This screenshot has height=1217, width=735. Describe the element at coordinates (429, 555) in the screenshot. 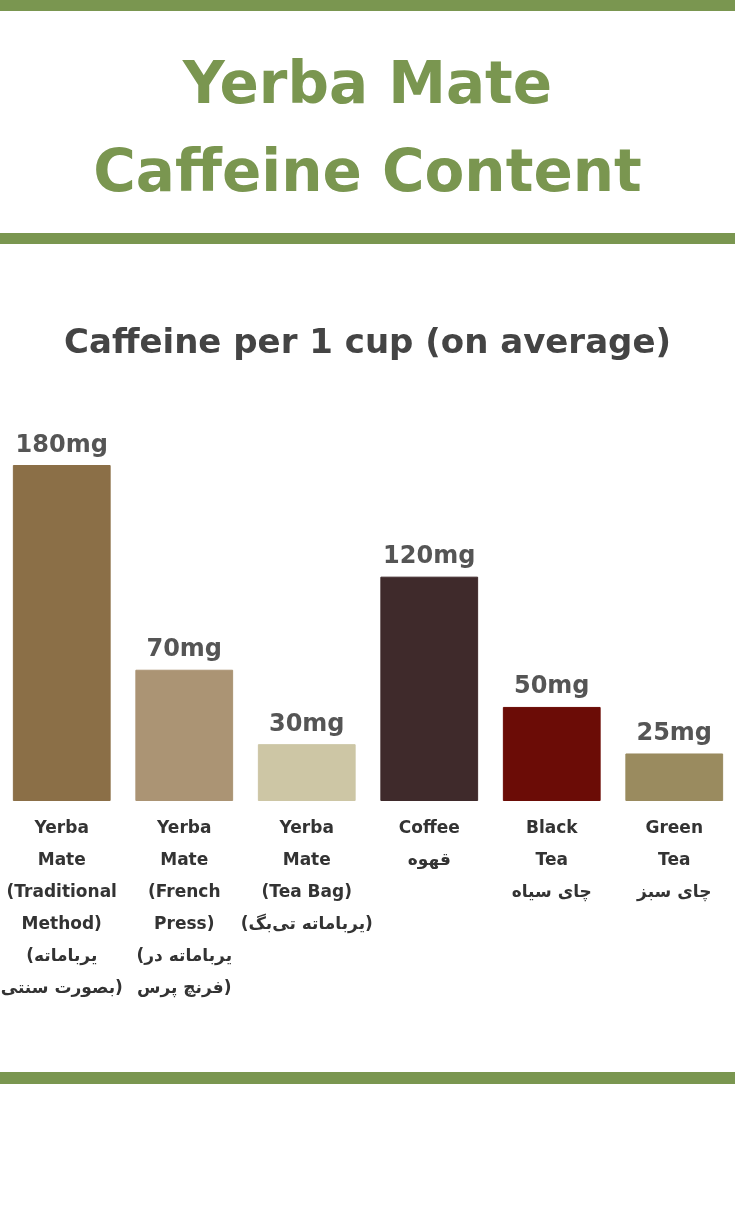

I see `data-label: 120mg` at that location.